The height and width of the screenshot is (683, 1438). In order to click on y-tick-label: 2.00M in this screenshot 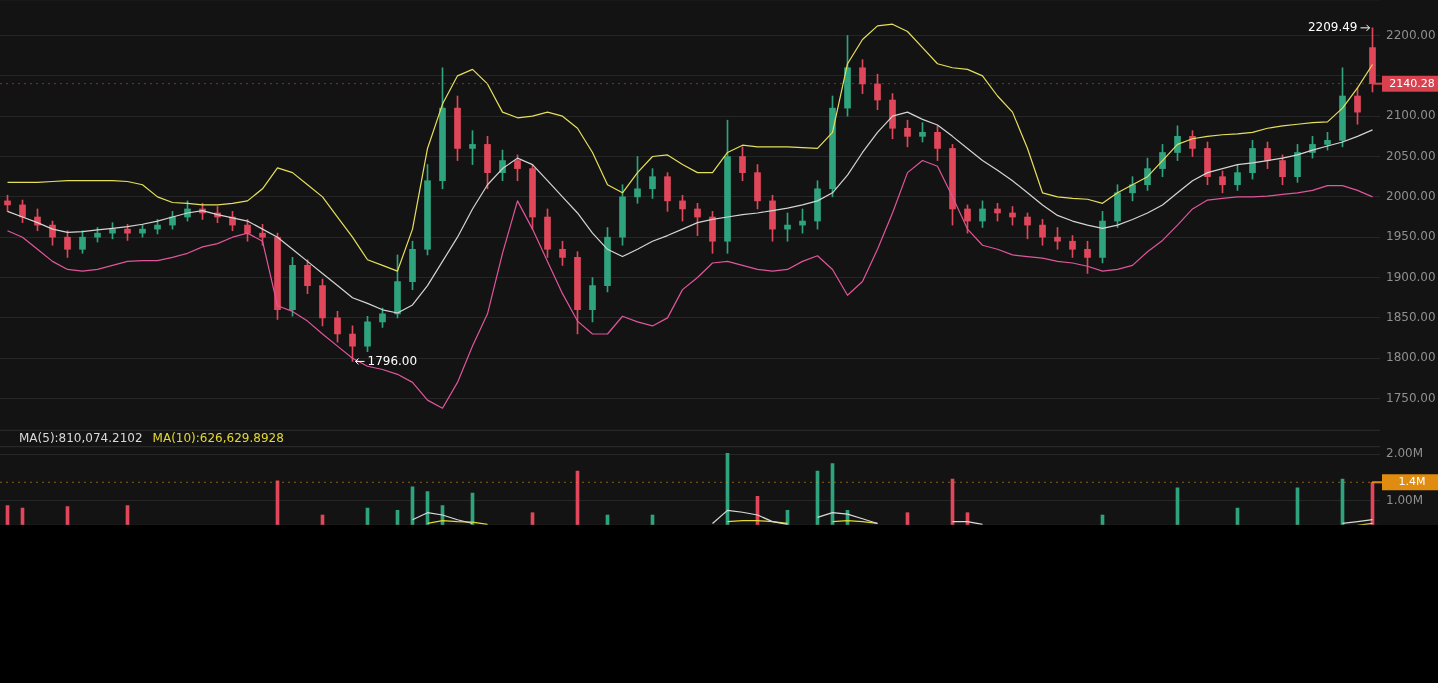, I will do `click(1405, 453)`.